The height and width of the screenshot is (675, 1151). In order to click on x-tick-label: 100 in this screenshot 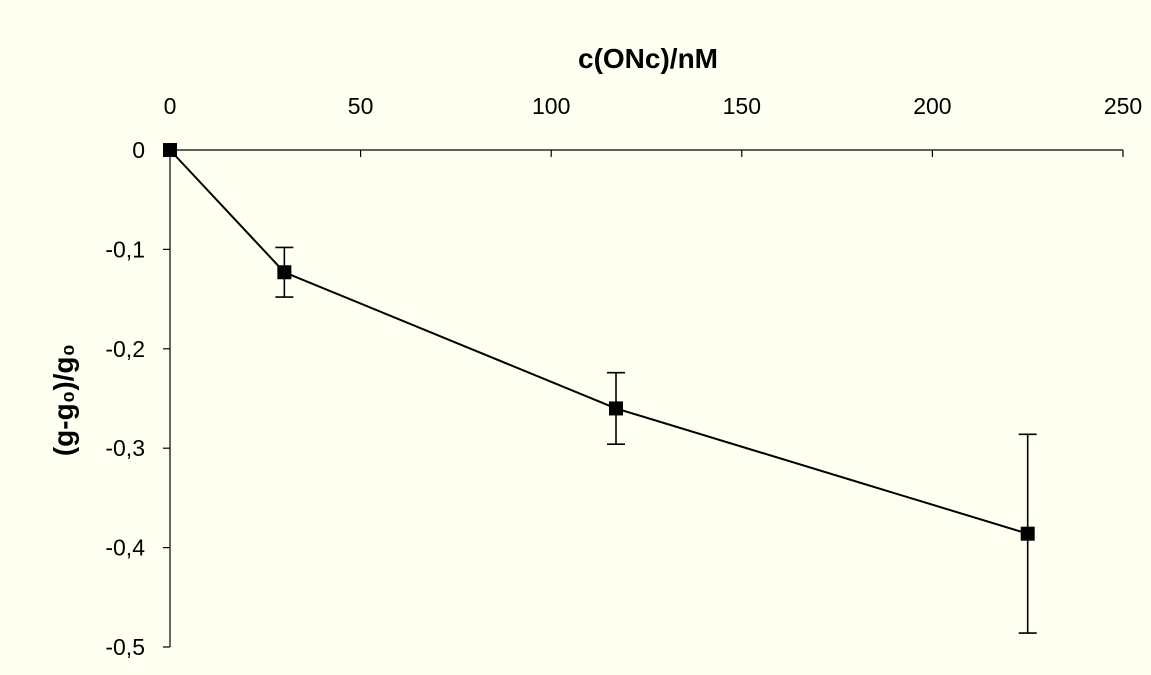, I will do `click(551, 106)`.